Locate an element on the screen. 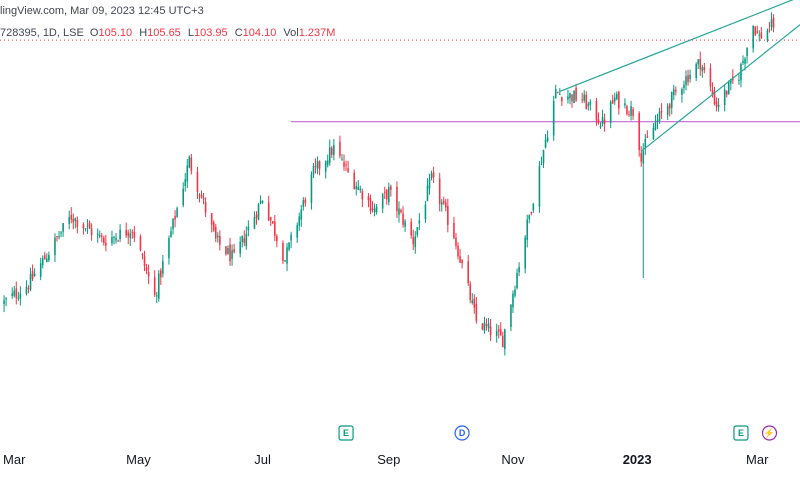  x-tick-label: May is located at coordinates (138, 459).